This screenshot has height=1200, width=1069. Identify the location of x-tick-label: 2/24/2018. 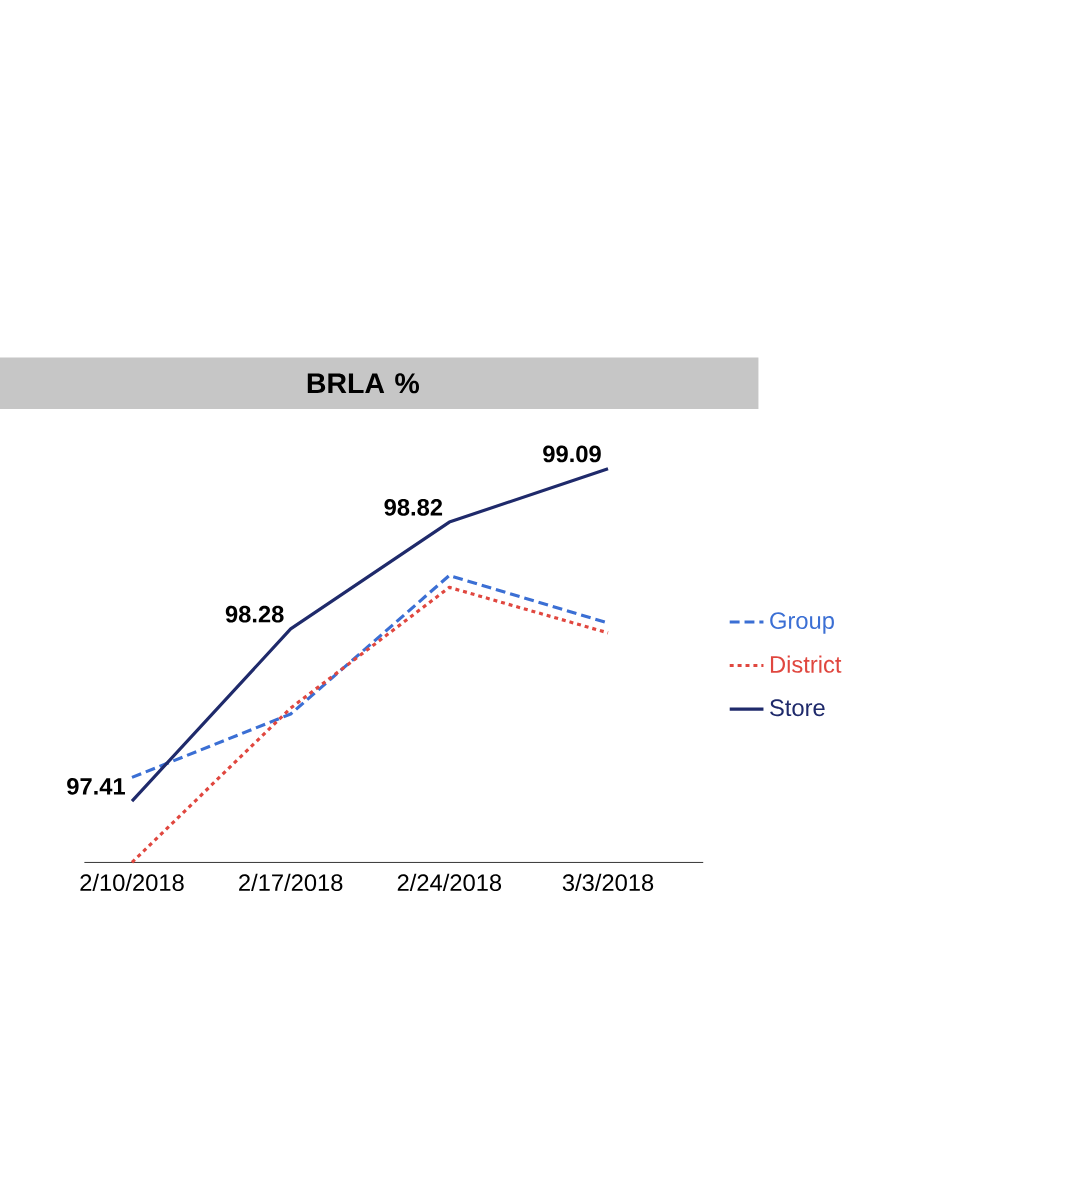
(449, 882).